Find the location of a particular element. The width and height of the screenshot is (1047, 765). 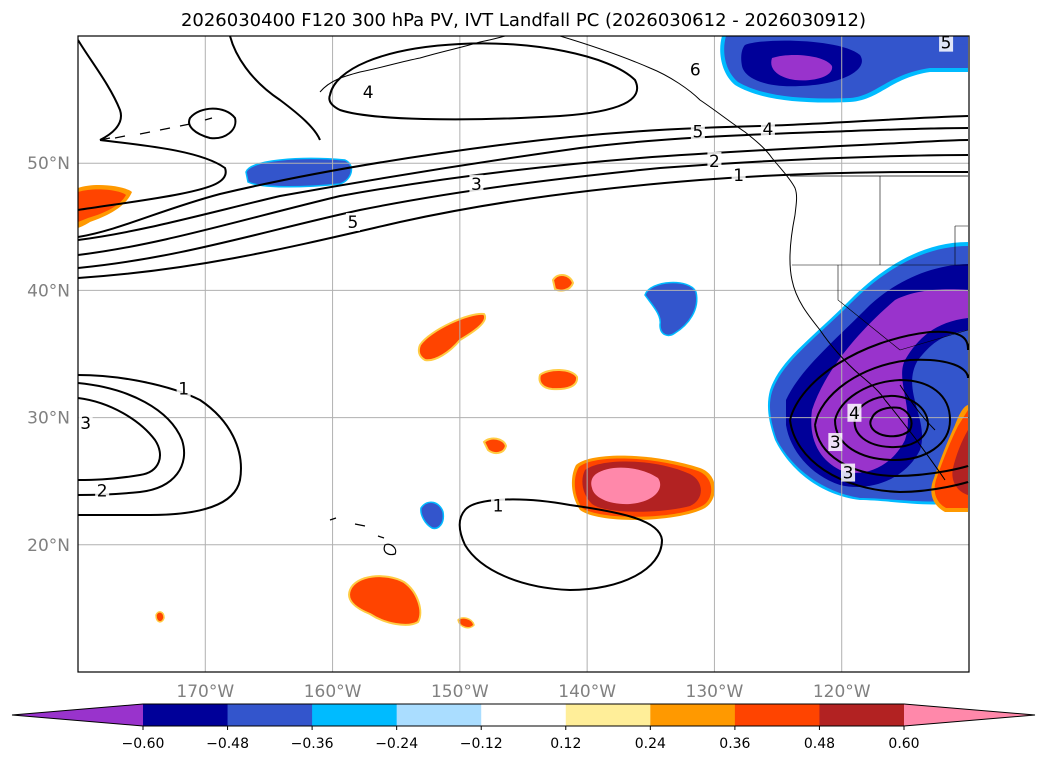

colorbar-extend-high is located at coordinates (969, 715).